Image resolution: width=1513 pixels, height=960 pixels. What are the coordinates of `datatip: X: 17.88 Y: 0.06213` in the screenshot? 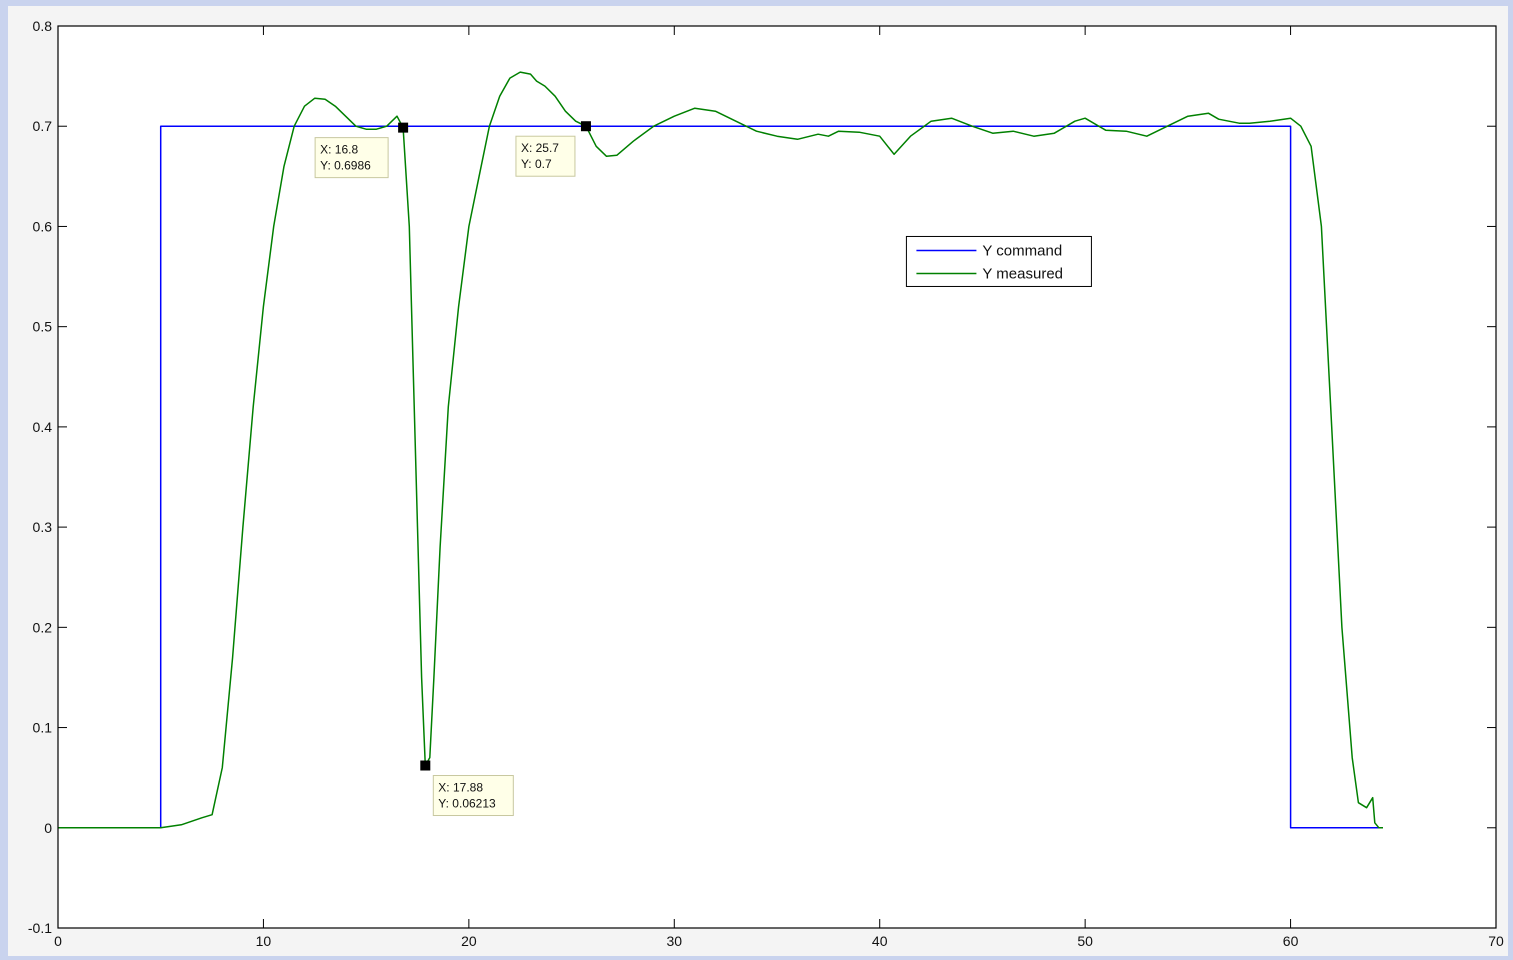 It's located at (467, 788).